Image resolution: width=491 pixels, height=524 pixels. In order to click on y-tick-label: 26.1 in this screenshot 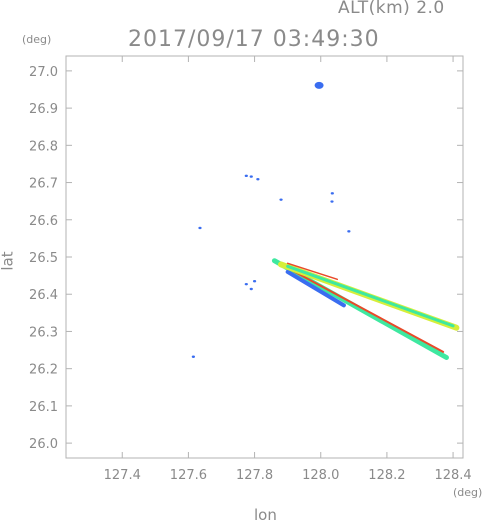, I will do `click(43, 407)`.